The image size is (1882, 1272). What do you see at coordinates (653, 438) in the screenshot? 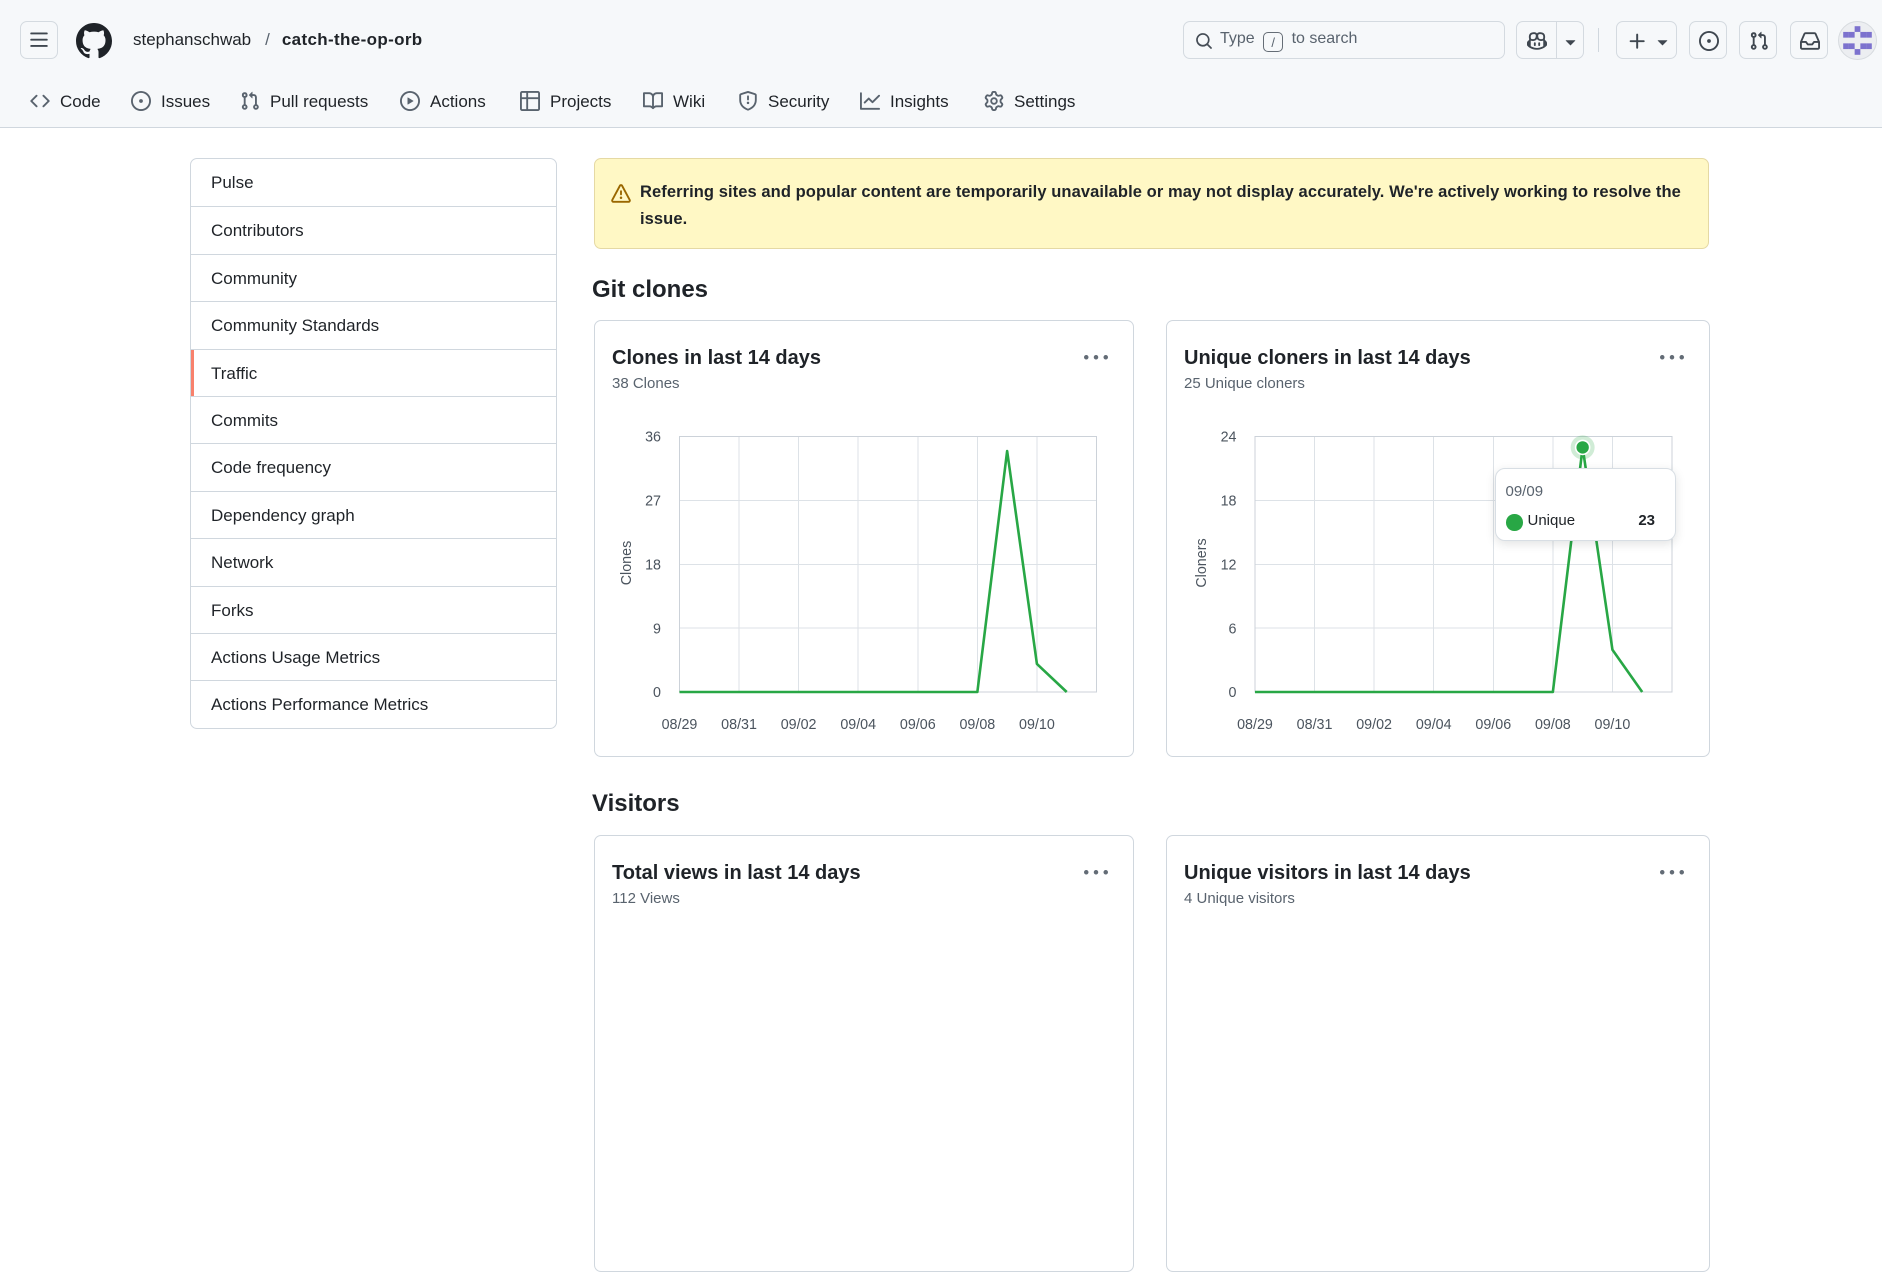
I see `svg-text: 36` at bounding box center [653, 438].